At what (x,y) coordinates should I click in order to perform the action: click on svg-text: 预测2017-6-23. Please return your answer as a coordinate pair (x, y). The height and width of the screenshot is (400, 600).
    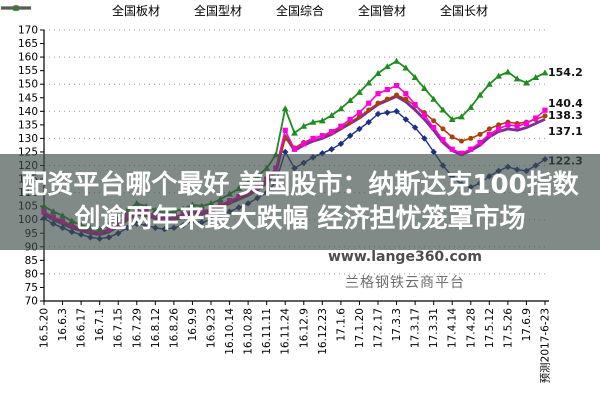
    Looking at the image, I should click on (545, 345).